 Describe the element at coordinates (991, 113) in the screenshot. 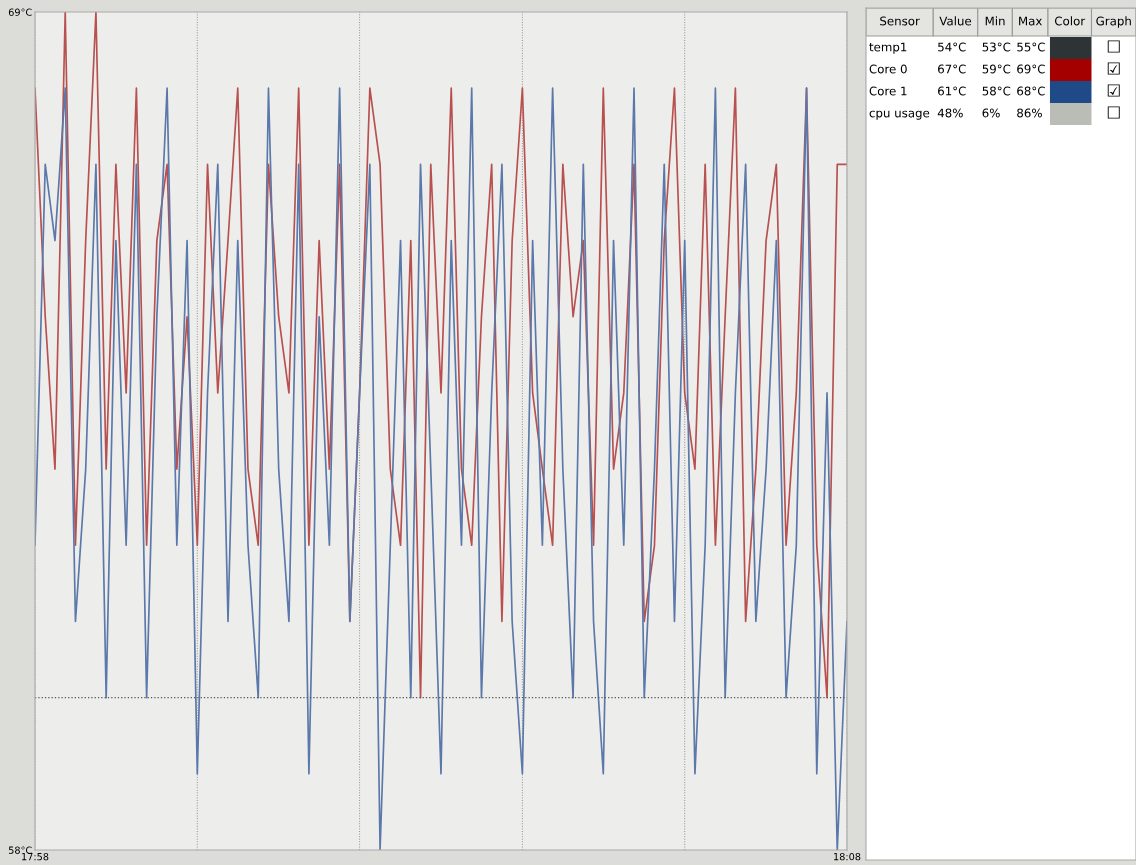

I see `text: 6%` at that location.